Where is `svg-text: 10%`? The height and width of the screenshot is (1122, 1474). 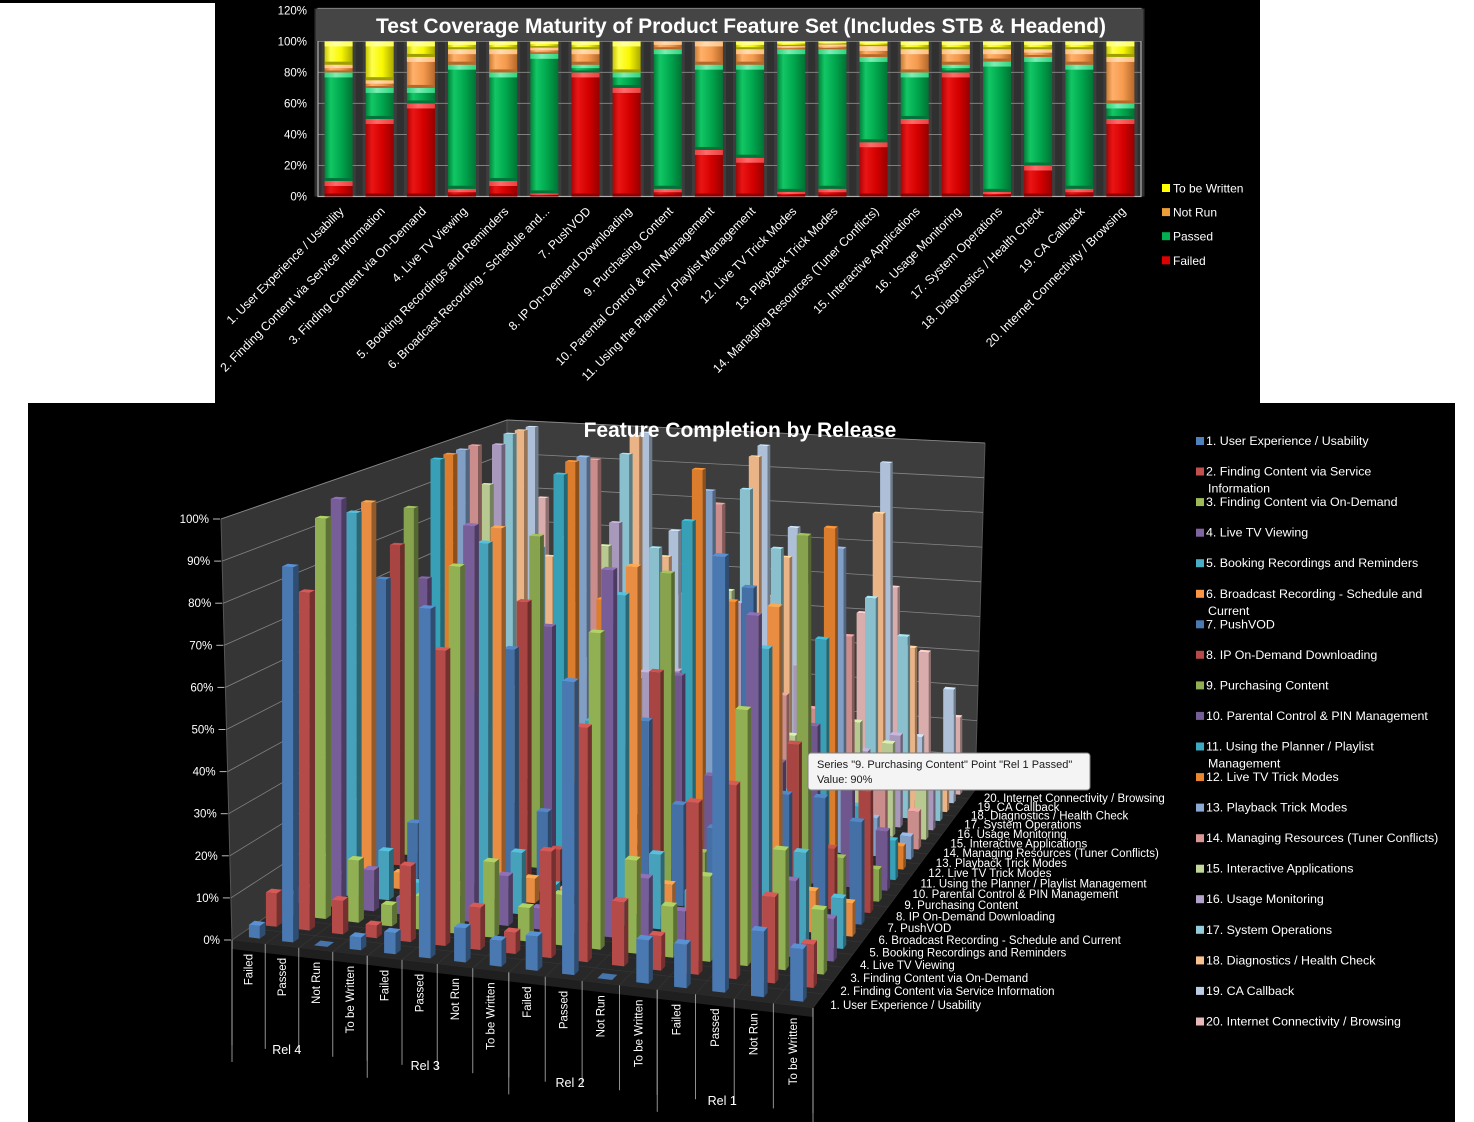 svg-text: 10% is located at coordinates (207, 899).